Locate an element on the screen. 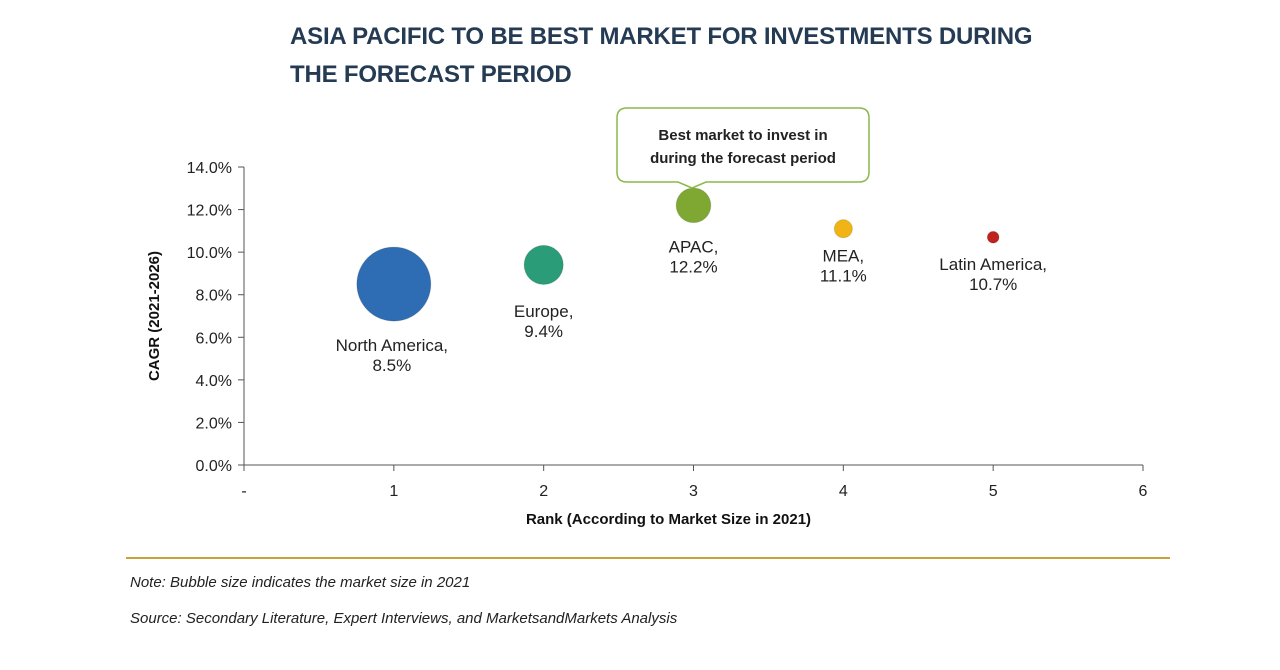 The image size is (1280, 670). y-tick-label: 2.0% is located at coordinates (214, 423).